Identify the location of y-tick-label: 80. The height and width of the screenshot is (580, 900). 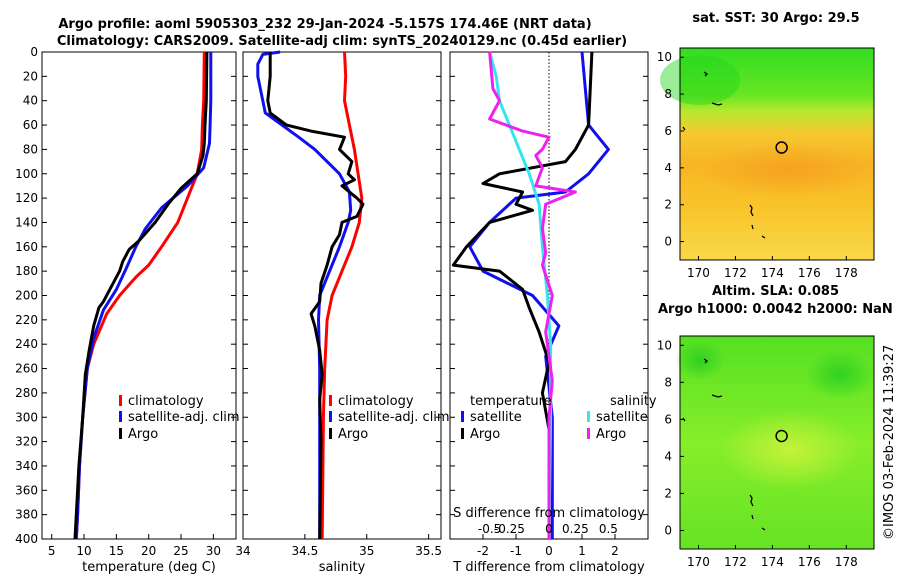
(30, 149).